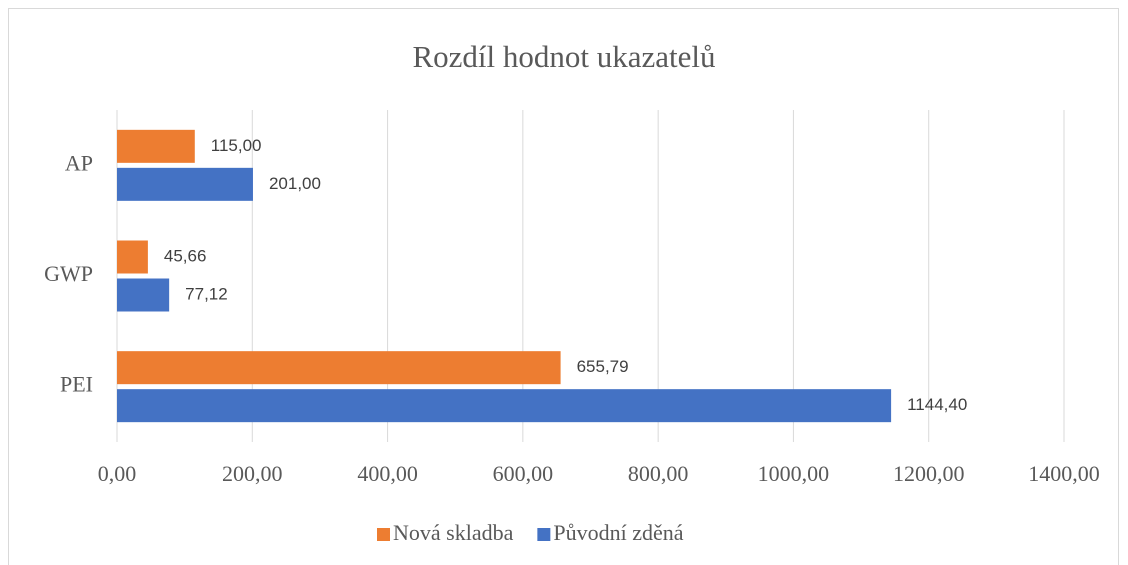  Describe the element at coordinates (618, 532) in the screenshot. I see `legend-label: Původní zděná` at that location.